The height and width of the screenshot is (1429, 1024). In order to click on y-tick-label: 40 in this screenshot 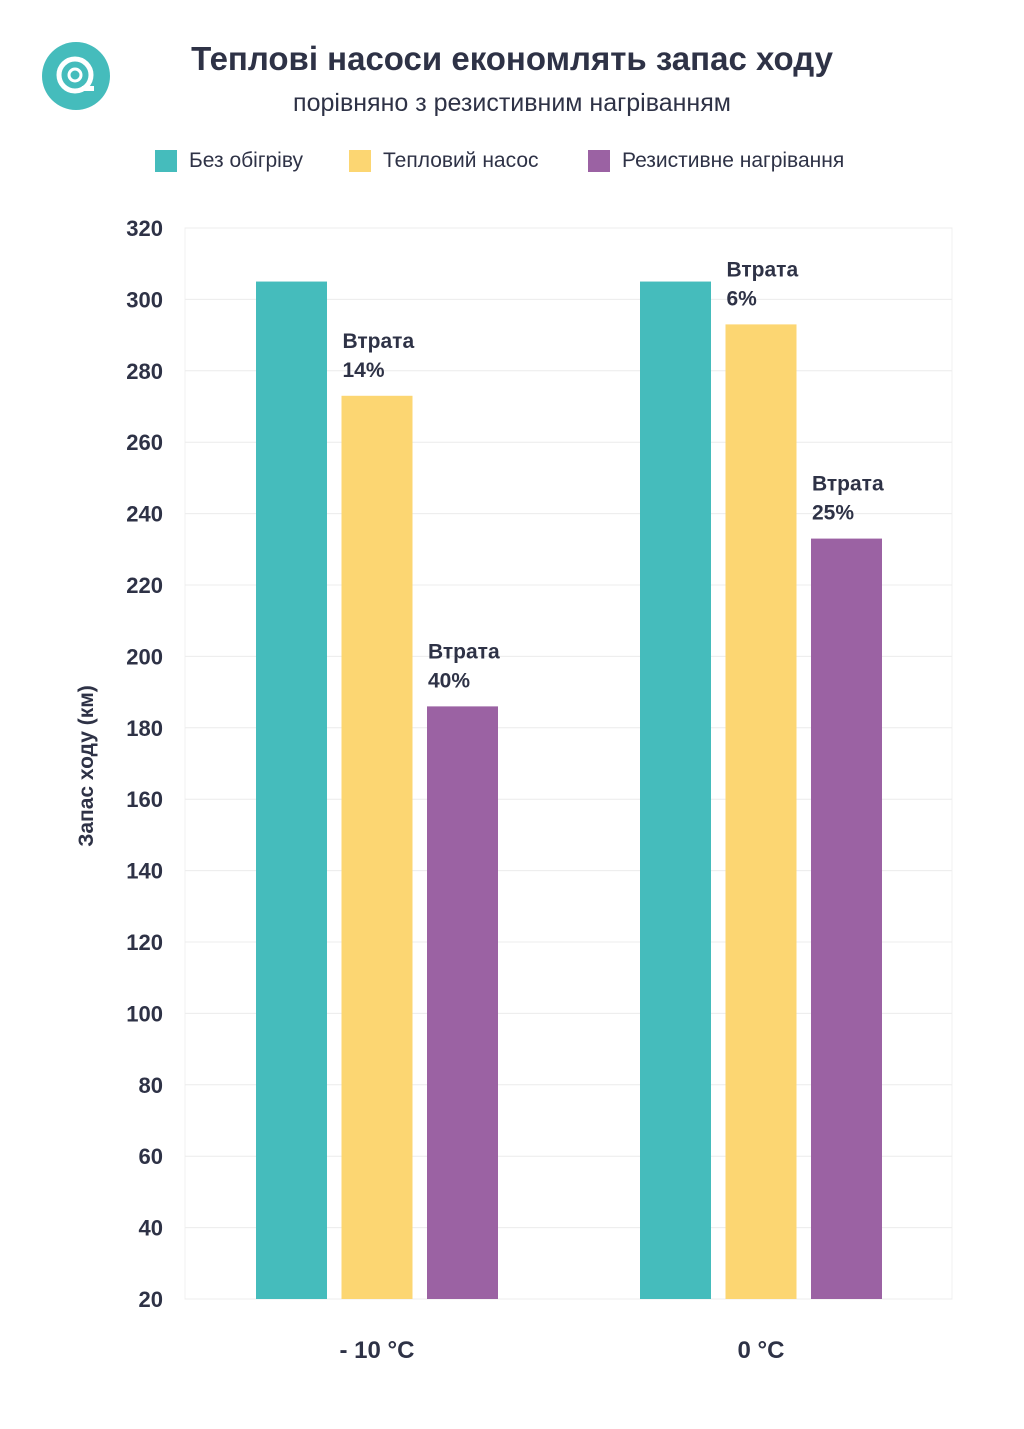, I will do `click(151, 1228)`.